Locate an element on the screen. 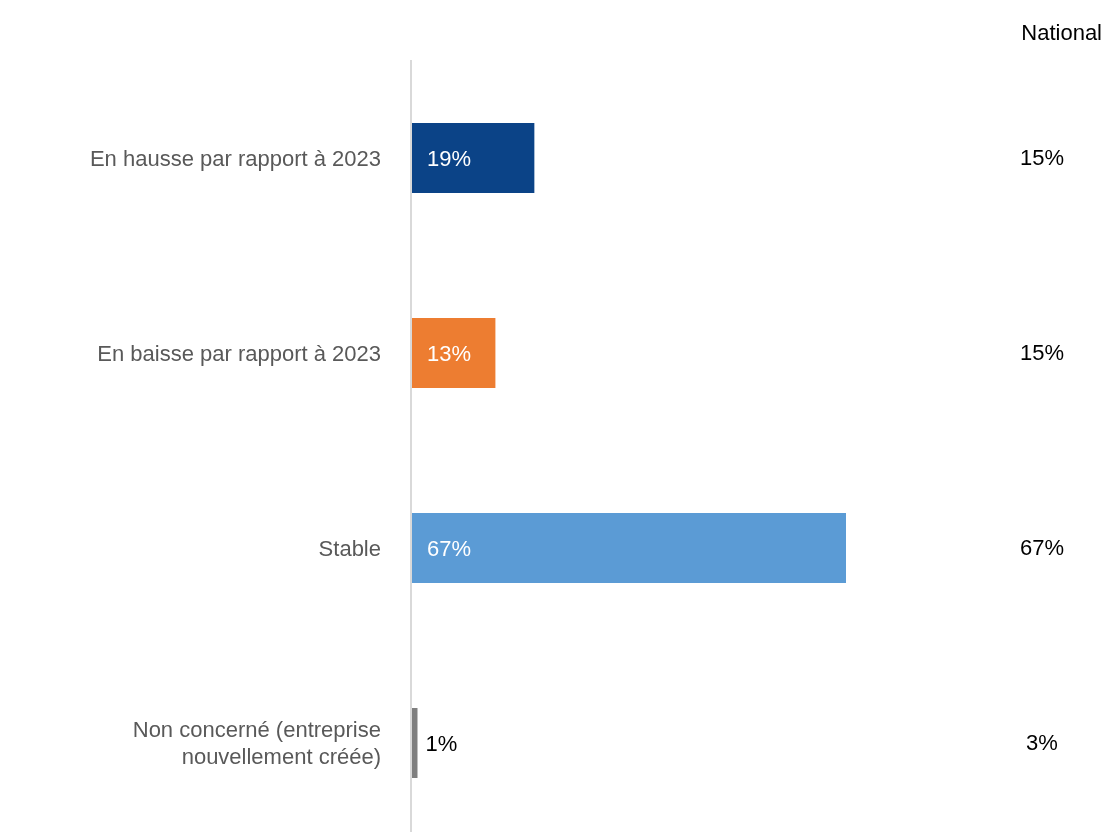 This screenshot has width=1110, height=832. data-label: 67% is located at coordinates (449, 548).